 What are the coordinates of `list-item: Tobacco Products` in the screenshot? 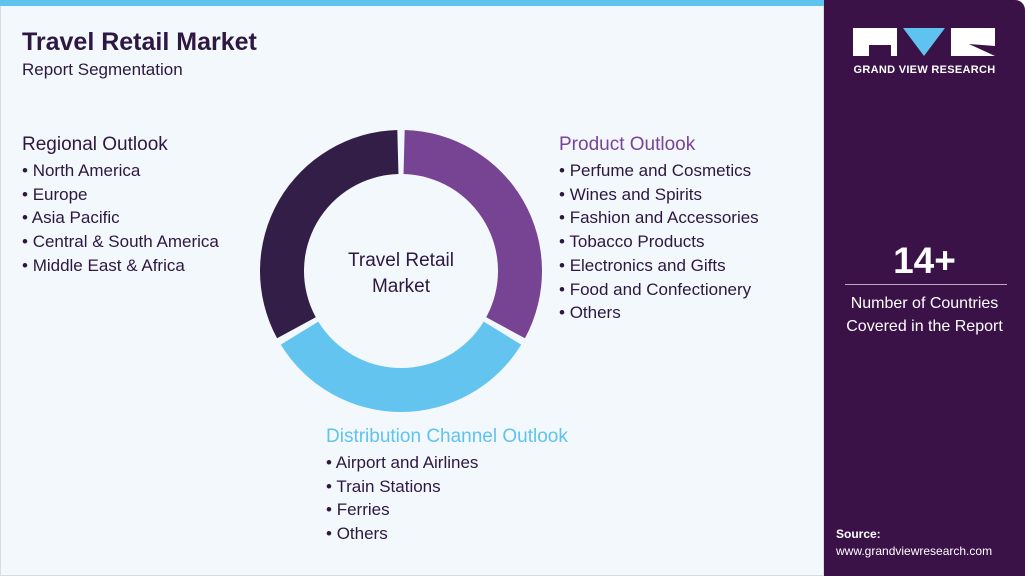 It's located at (659, 242).